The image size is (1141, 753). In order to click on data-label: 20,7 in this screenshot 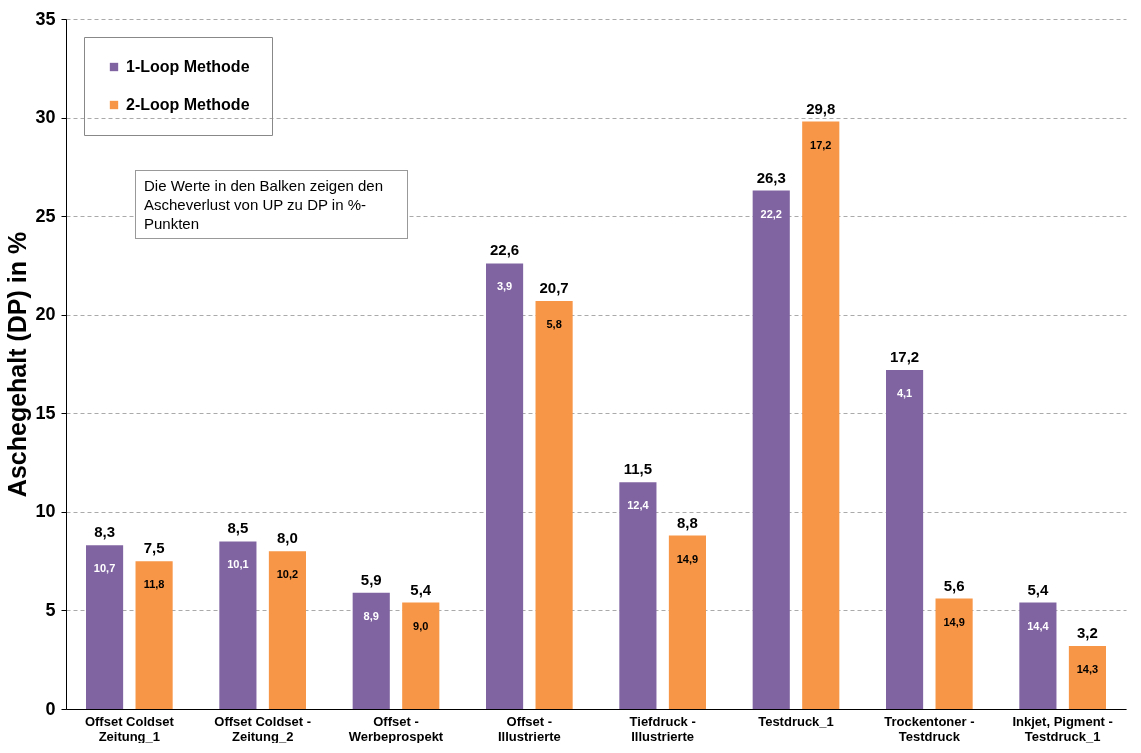, I will do `click(554, 287)`.